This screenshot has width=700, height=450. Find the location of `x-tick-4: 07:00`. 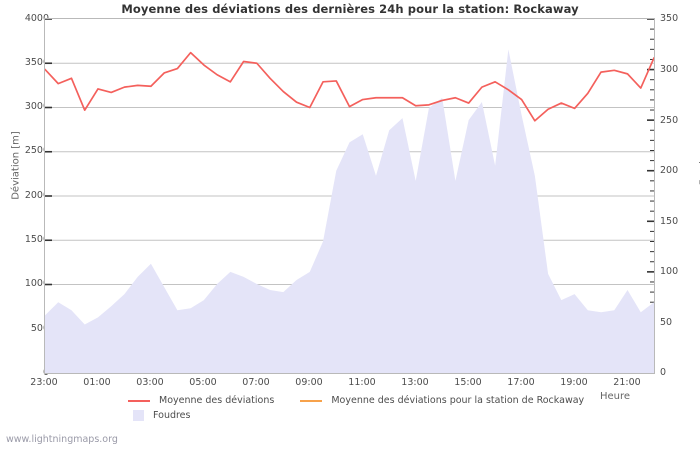

x-tick-4: 07:00 is located at coordinates (256, 382).